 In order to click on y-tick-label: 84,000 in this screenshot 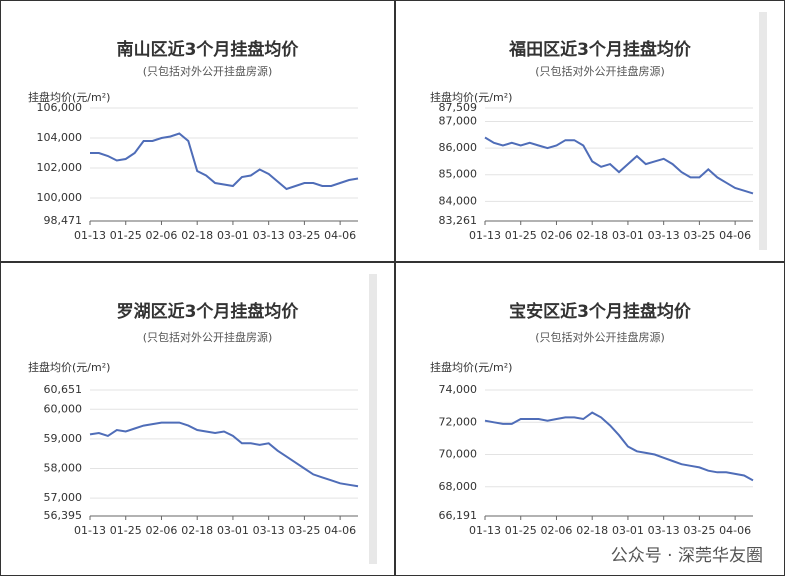, I will do `click(458, 200)`.